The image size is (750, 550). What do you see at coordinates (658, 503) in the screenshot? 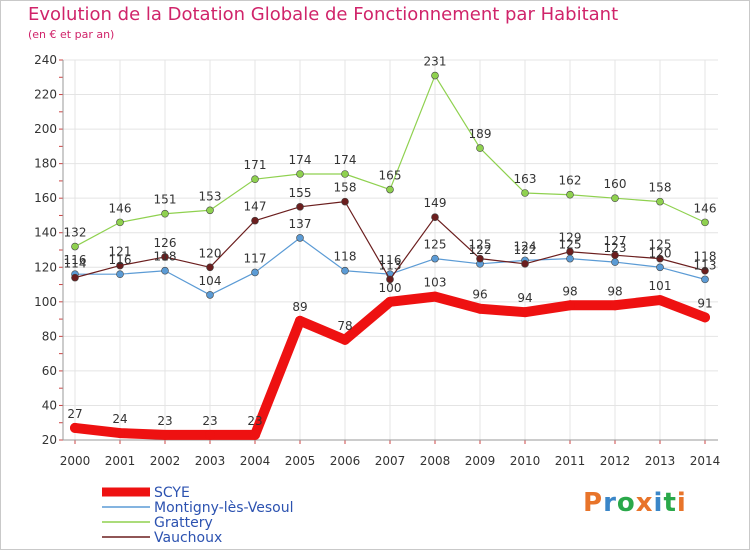
I see `logo-letter-4: i` at bounding box center [658, 503].